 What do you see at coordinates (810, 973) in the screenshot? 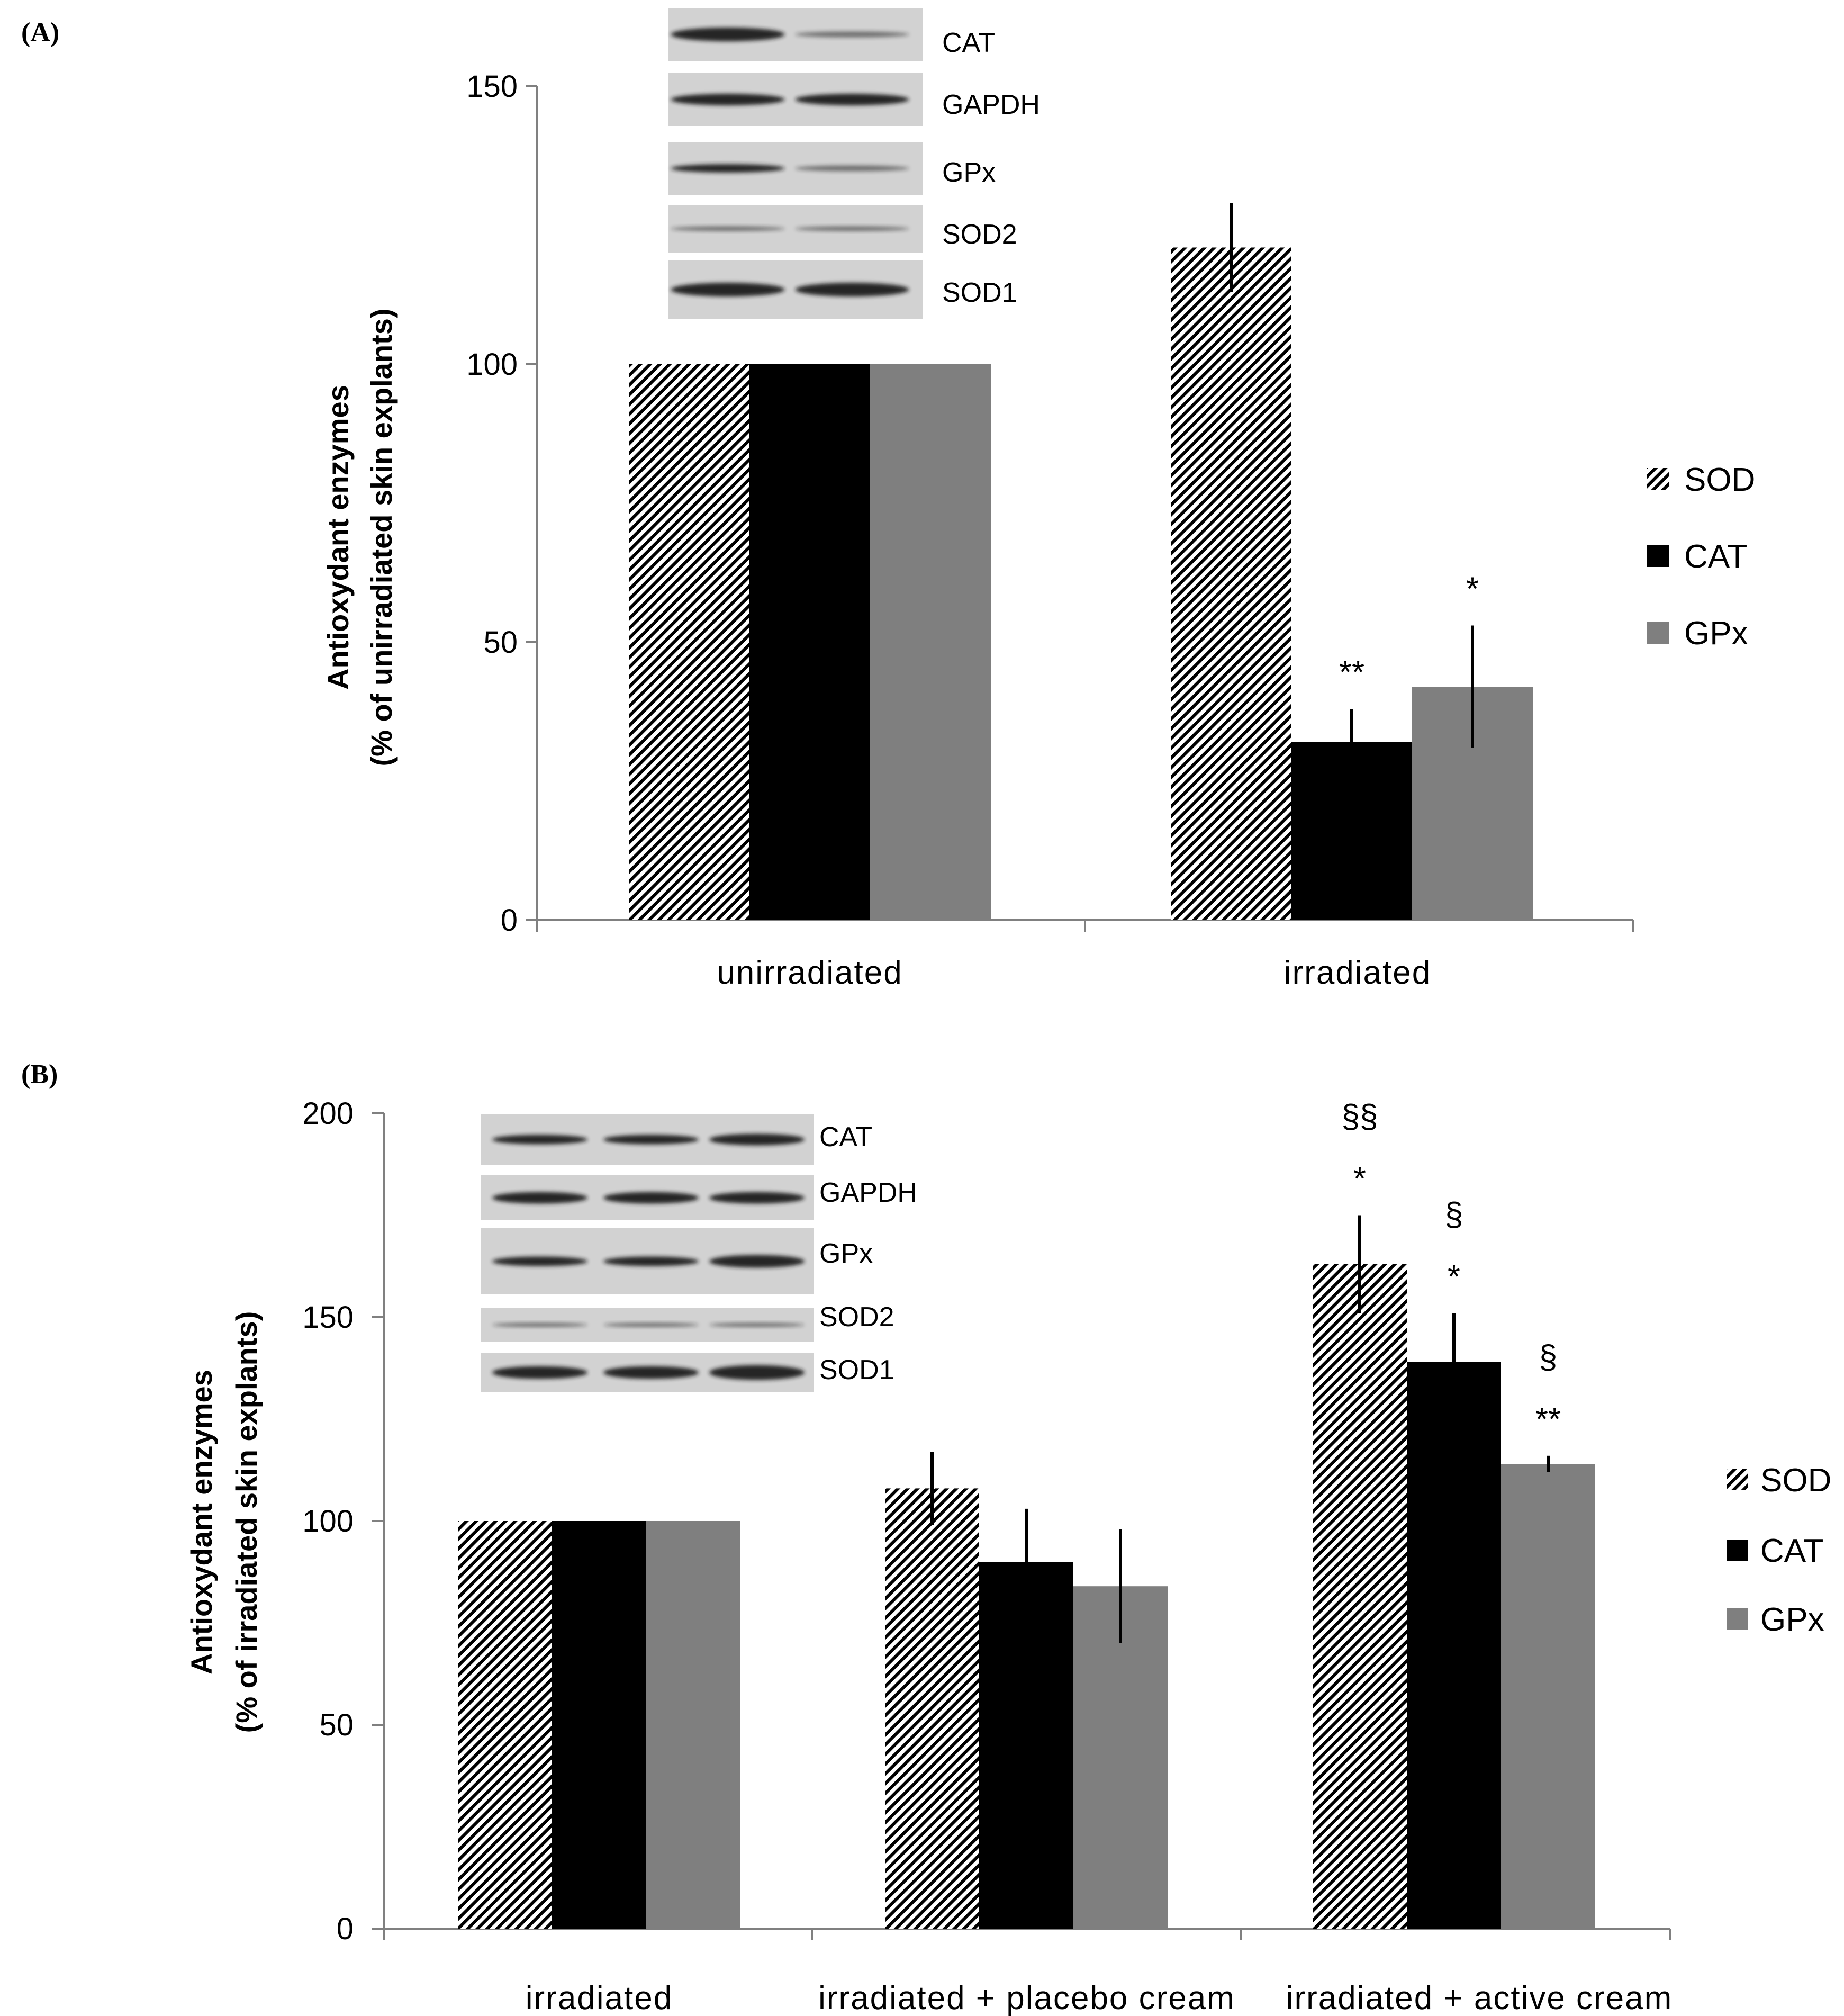
I see `panel-a-category-label: unirradiated` at bounding box center [810, 973].